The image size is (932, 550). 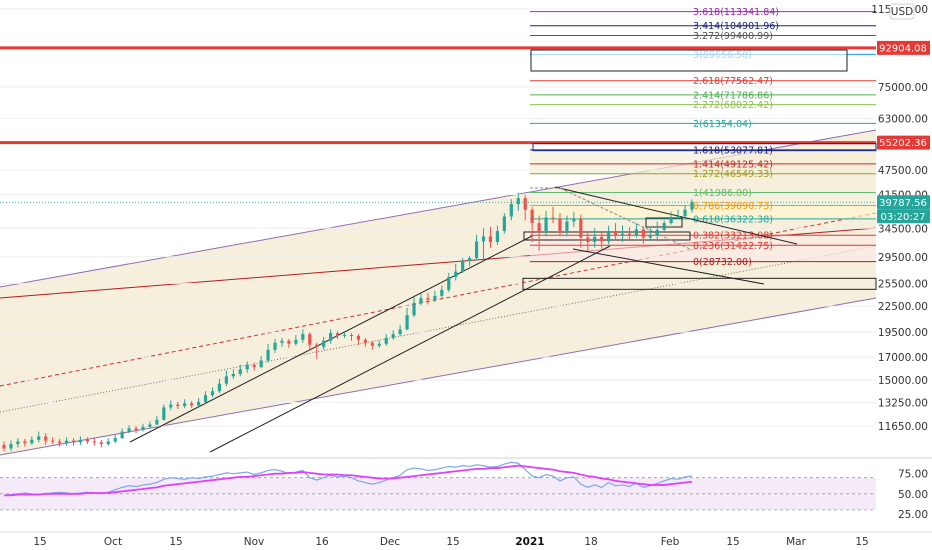 I want to click on fib-level-label: 1.272(46549.33), so click(x=733, y=174).